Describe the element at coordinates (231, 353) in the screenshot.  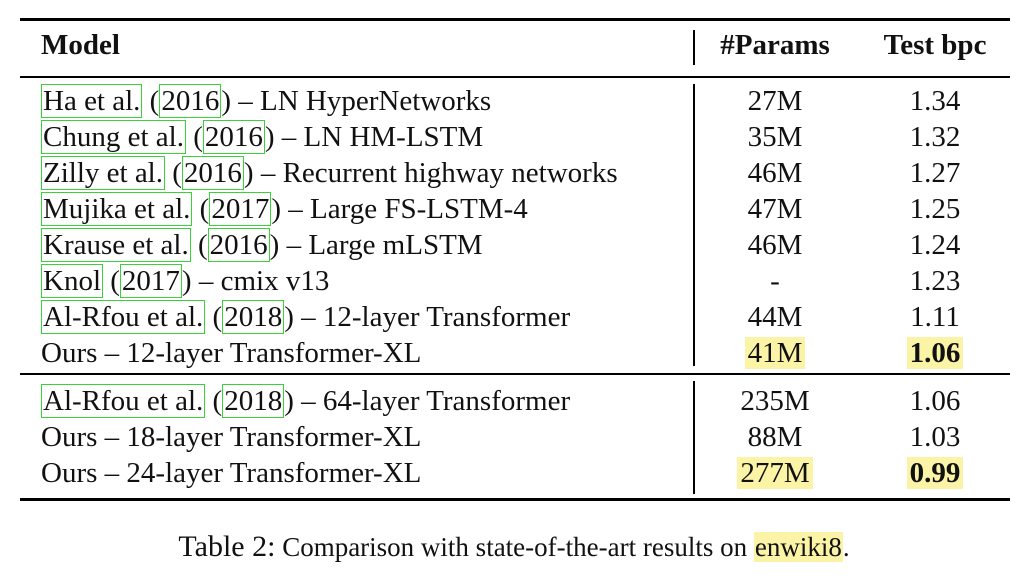
I see `model-name: Ours – 12-layer Transformer-XL` at that location.